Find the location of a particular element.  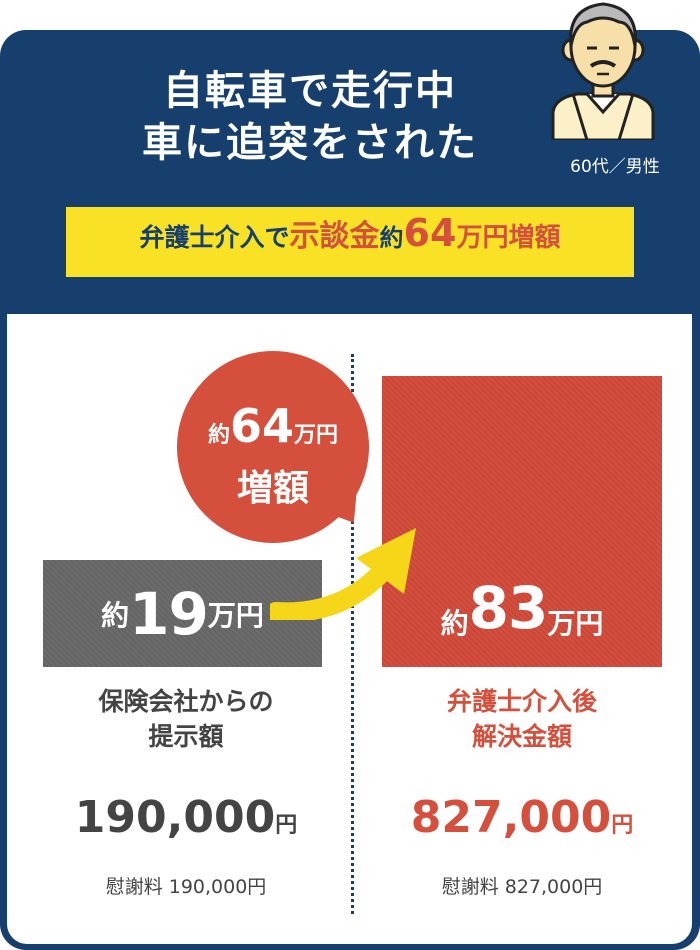

title-line-2: 車に追突をされた is located at coordinates (310, 143).